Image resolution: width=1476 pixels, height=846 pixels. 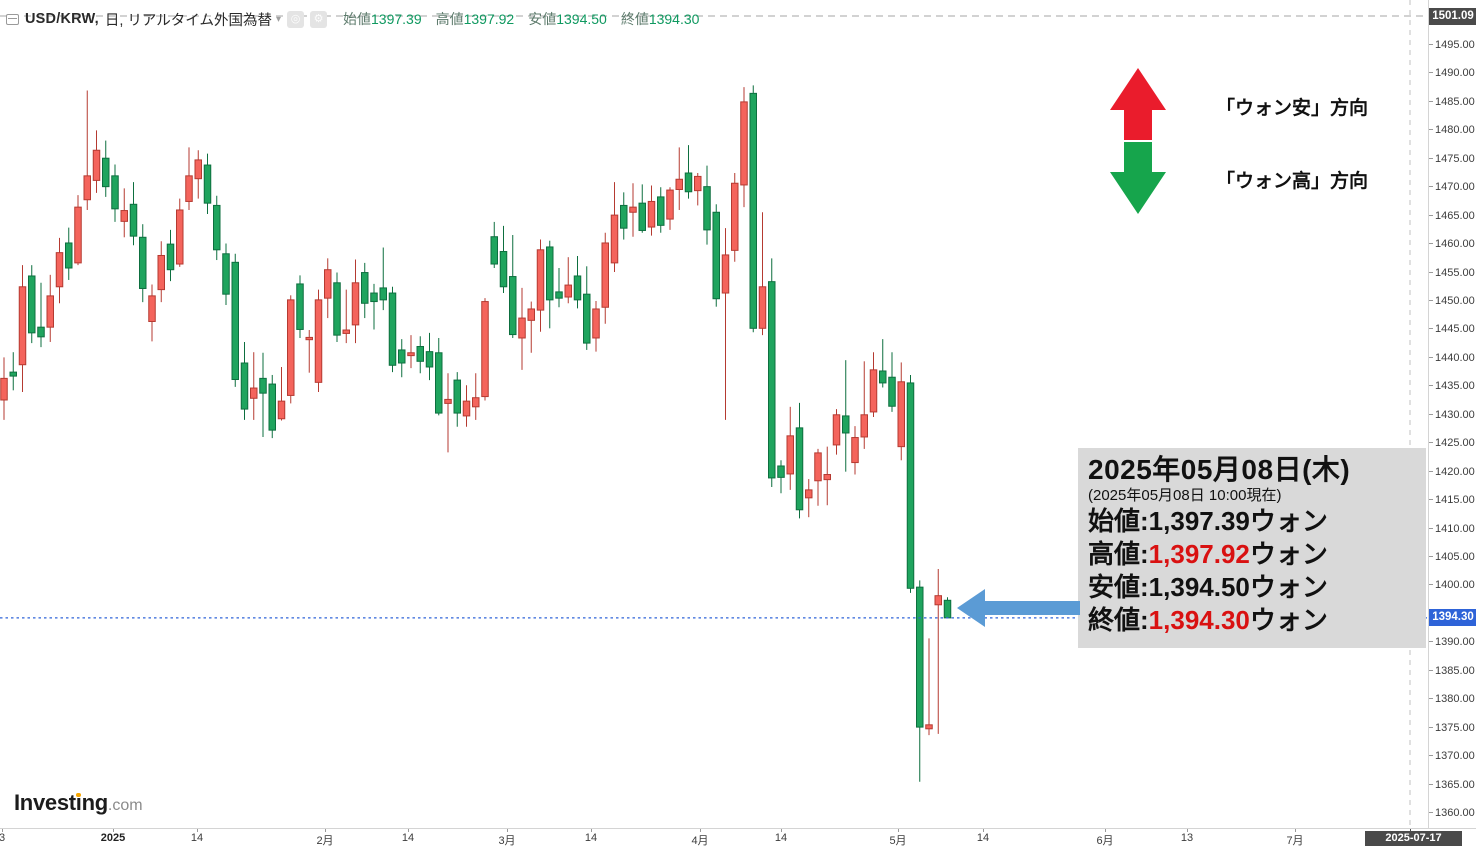 I want to click on logo-orange-dot-i: i, so click(x=78, y=802).